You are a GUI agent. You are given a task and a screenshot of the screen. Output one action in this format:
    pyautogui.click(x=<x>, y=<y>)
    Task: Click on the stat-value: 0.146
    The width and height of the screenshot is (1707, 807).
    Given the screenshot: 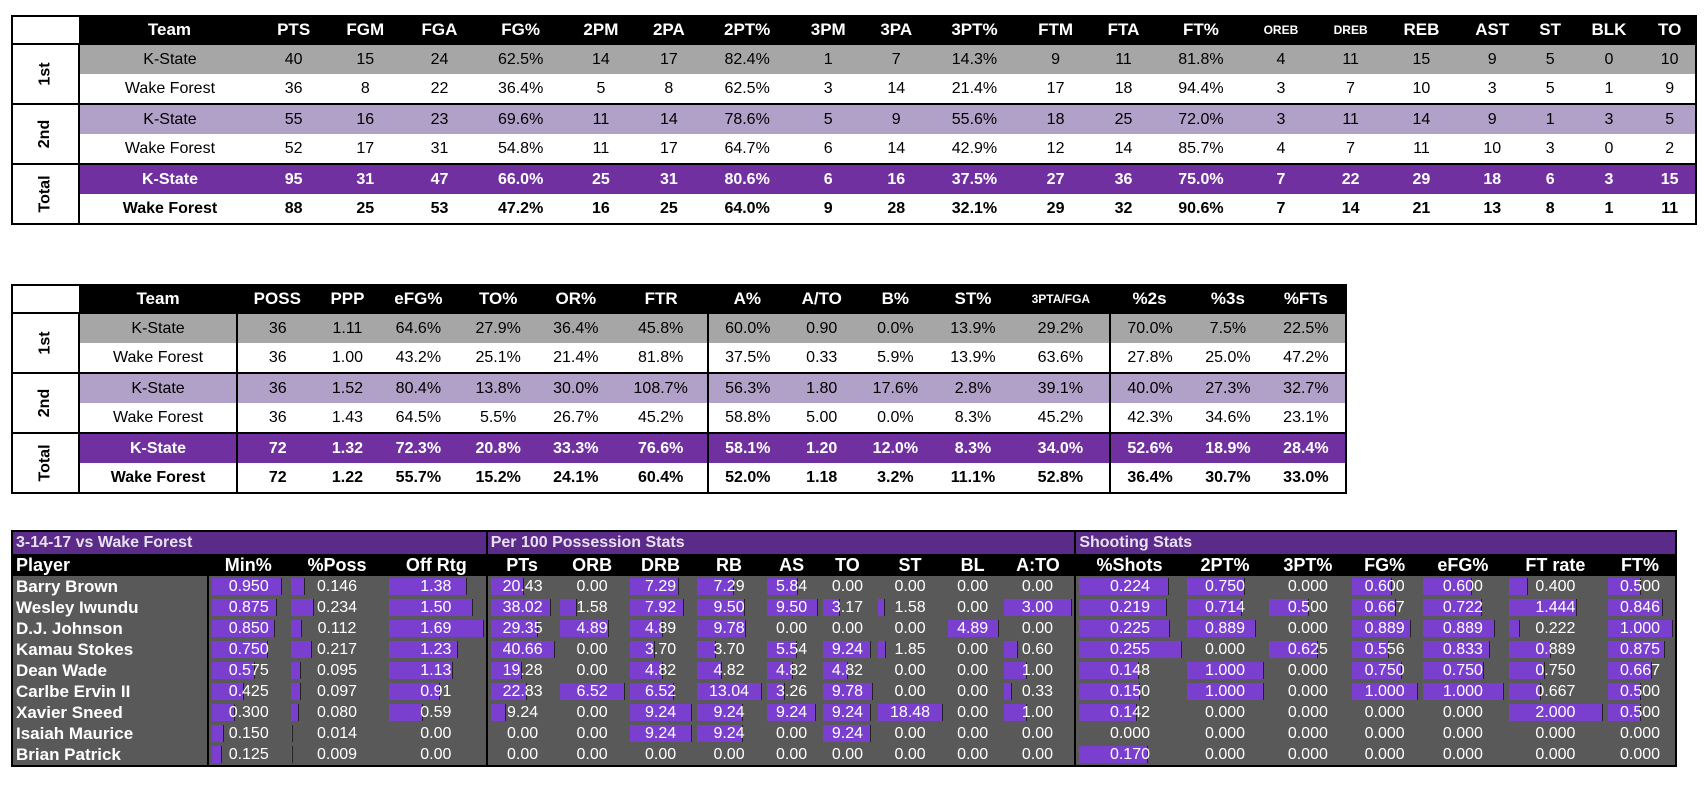 What is the action you would take?
    pyautogui.click(x=337, y=586)
    